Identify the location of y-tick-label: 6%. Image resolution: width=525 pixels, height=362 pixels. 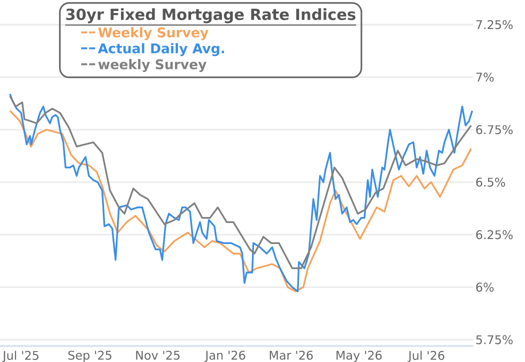
(485, 287).